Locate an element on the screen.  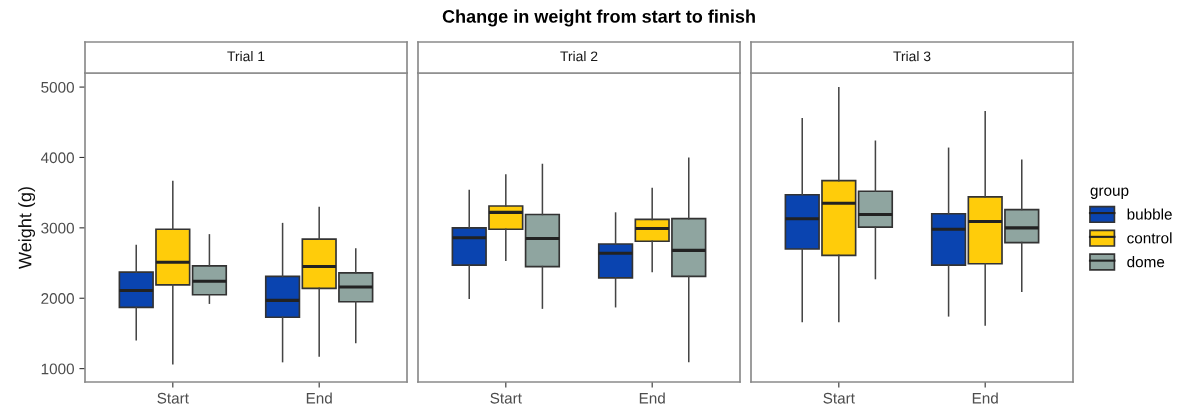
chart-title: Change in weight from start to finish is located at coordinates (598, 18).